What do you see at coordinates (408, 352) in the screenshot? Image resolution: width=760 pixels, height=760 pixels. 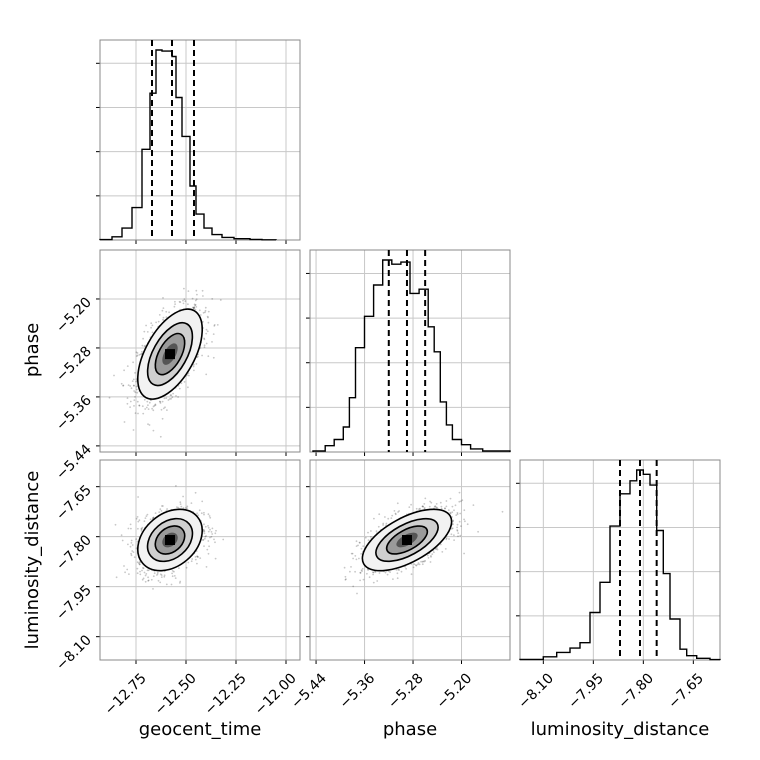 I see `panel-hist-phase` at bounding box center [408, 352].